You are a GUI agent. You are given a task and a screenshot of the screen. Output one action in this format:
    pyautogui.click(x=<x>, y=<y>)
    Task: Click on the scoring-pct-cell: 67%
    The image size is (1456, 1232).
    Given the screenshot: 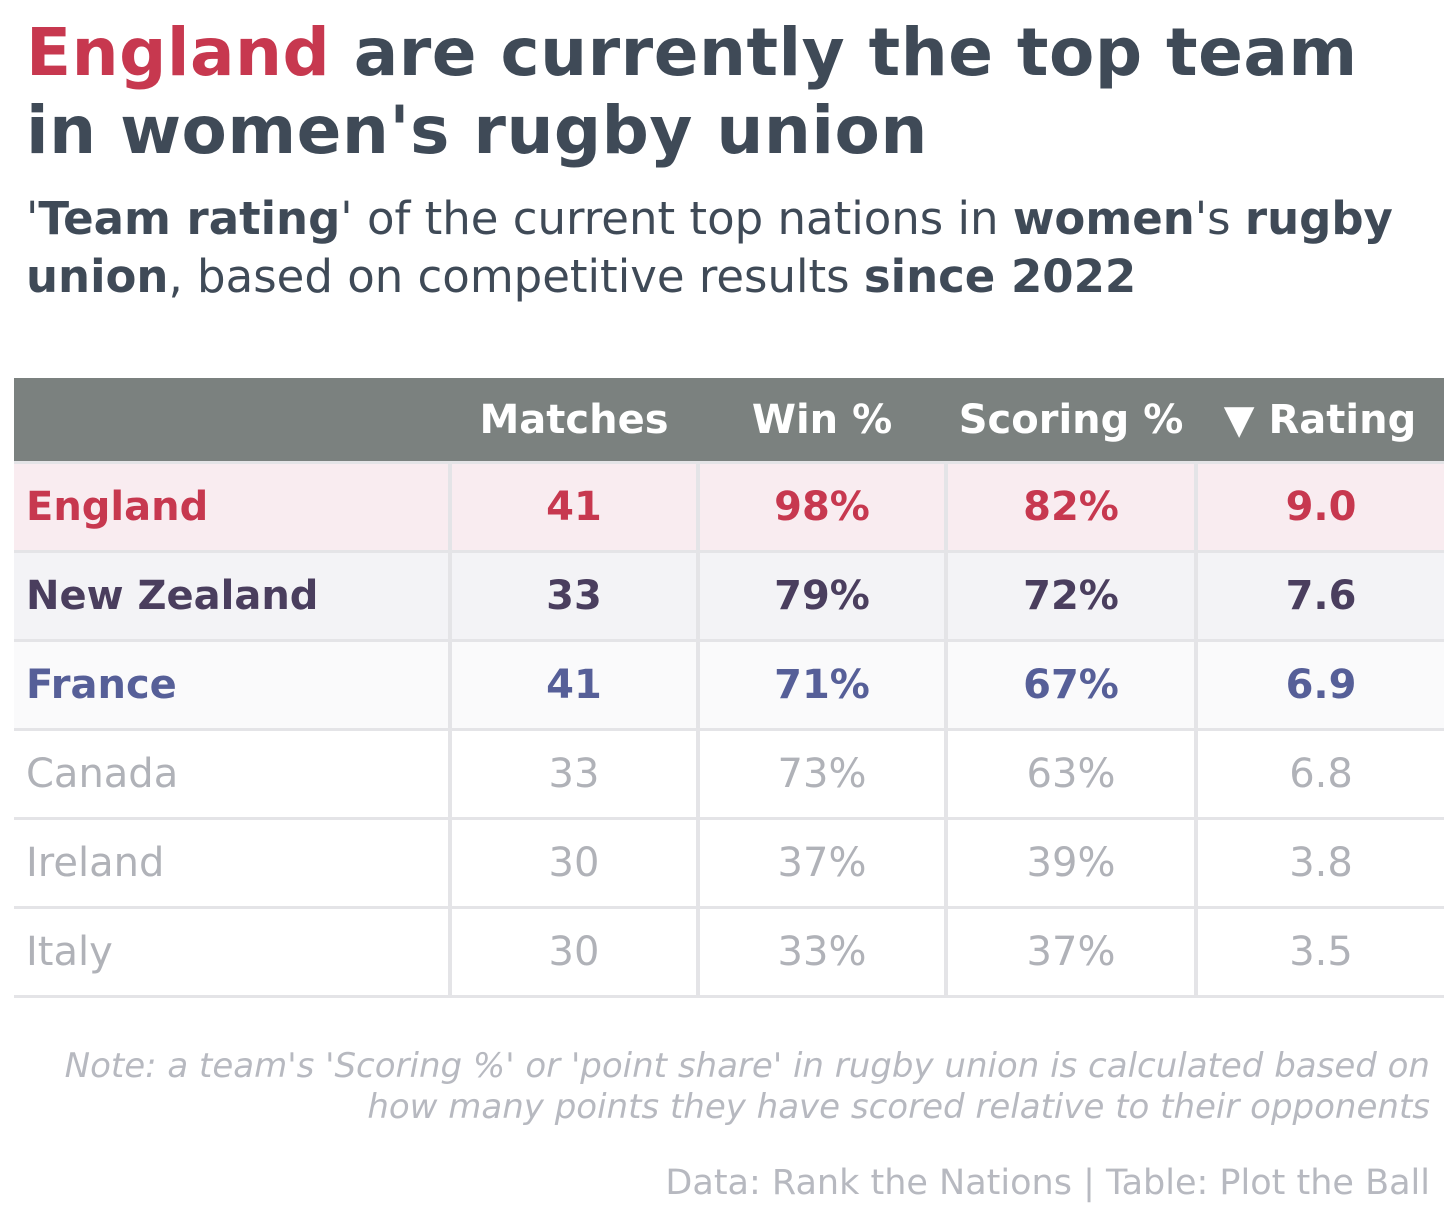 What is the action you would take?
    pyautogui.click(x=1070, y=684)
    